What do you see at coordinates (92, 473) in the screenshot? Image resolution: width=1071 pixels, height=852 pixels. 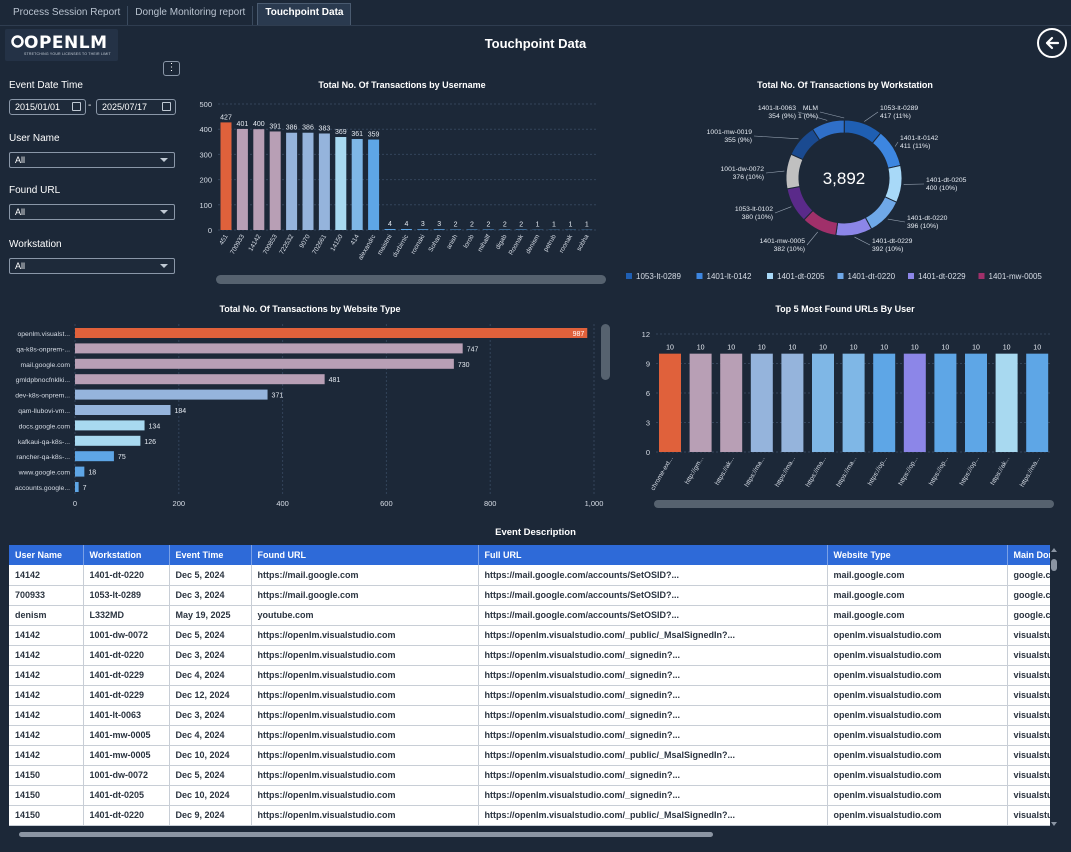 I see `data-label: 18` at bounding box center [92, 473].